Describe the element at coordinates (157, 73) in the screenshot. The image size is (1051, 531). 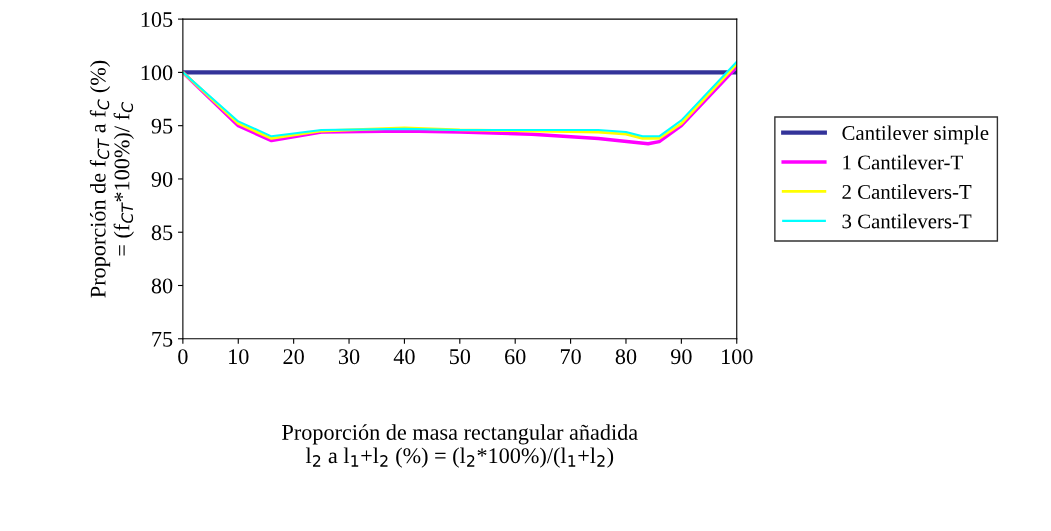
I see `y-tick-label: 100` at that location.